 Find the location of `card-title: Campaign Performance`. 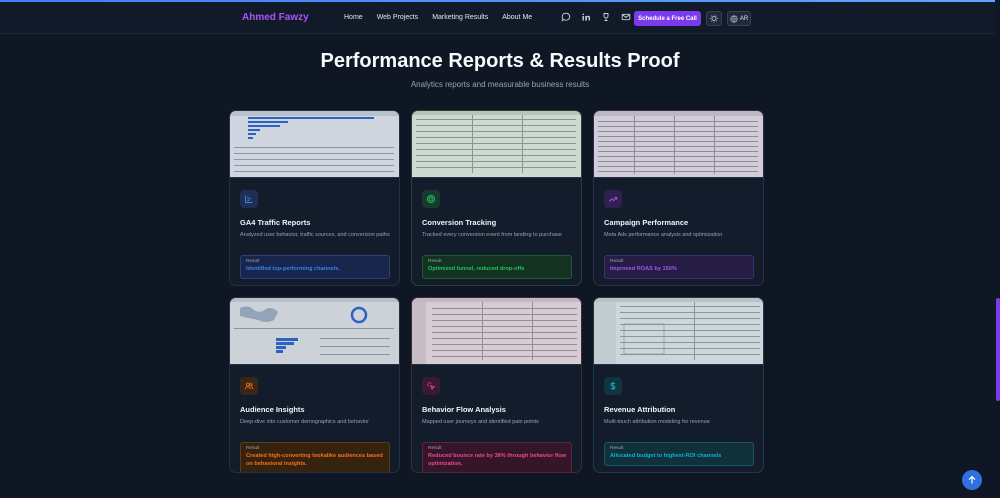

card-title: Campaign Performance is located at coordinates (646, 222).